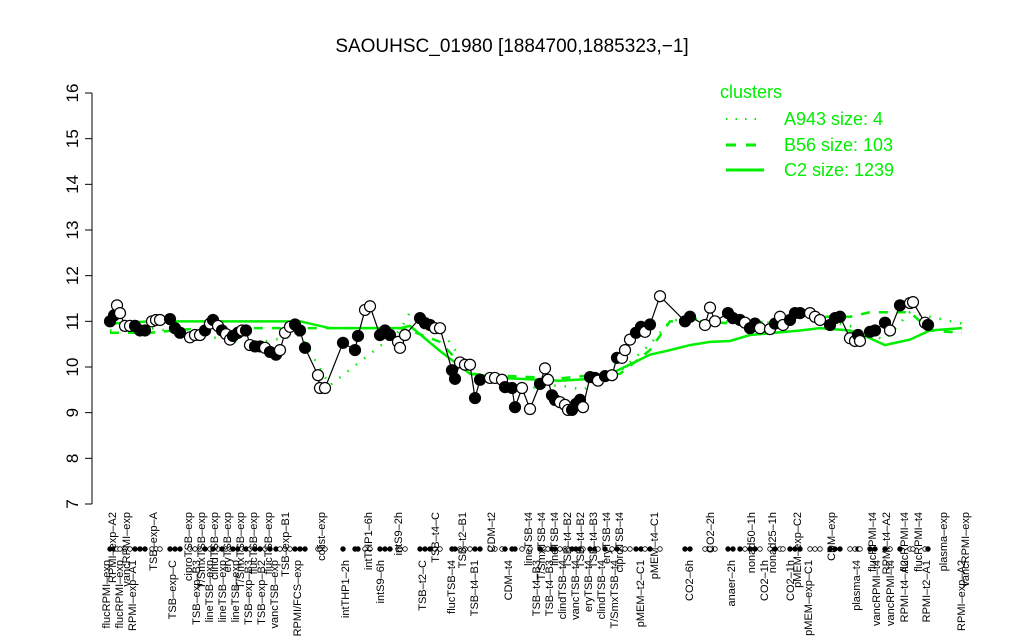  What do you see at coordinates (249, 592) in the screenshot?
I see `x-tick-label-bottom: TSB–exp–B3` at bounding box center [249, 592].